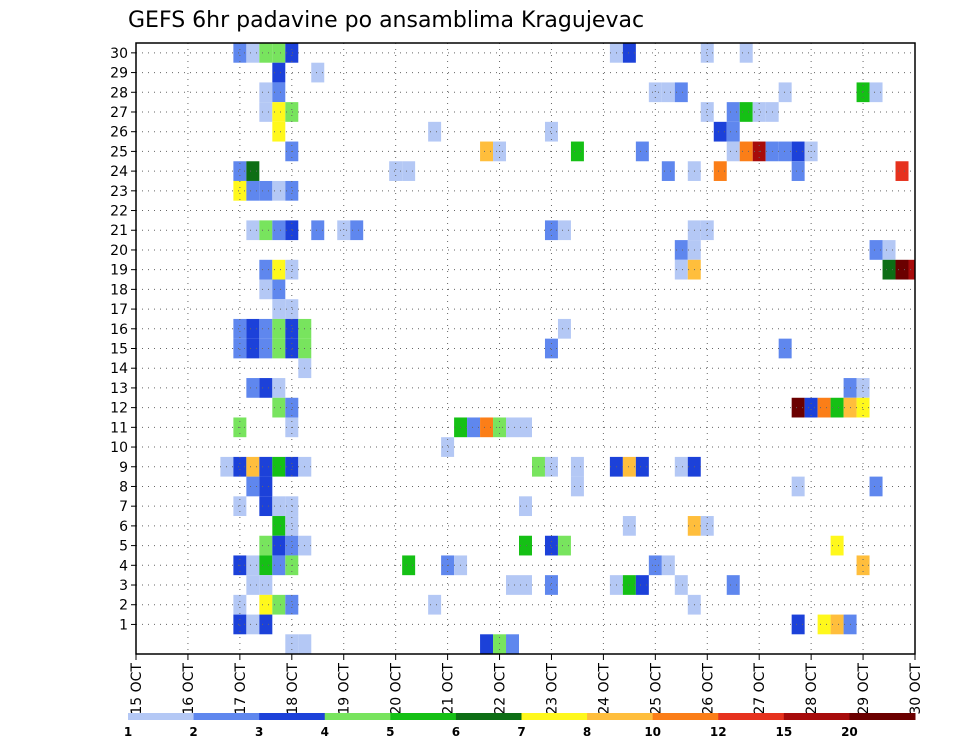  What do you see at coordinates (119, 212) in the screenshot?
I see `y-tick-label: 22` at bounding box center [119, 212].